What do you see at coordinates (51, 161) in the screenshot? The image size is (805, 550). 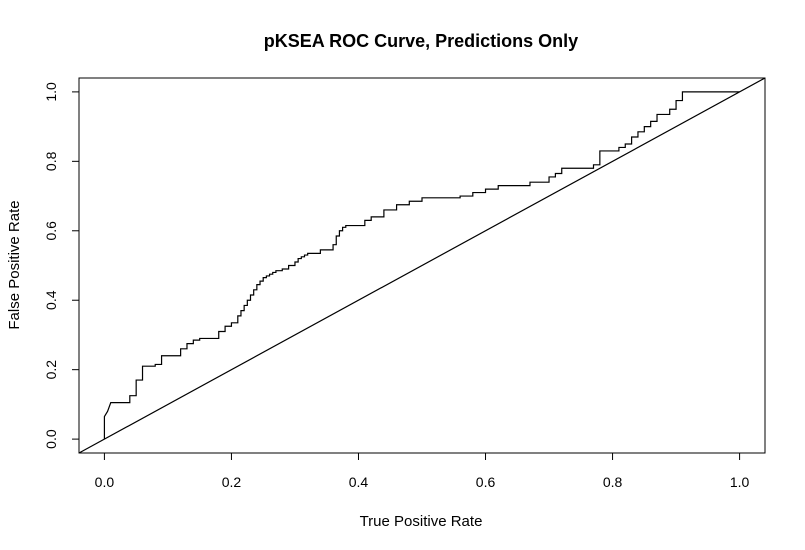 I see `y-tick-label: 0.8` at bounding box center [51, 161].